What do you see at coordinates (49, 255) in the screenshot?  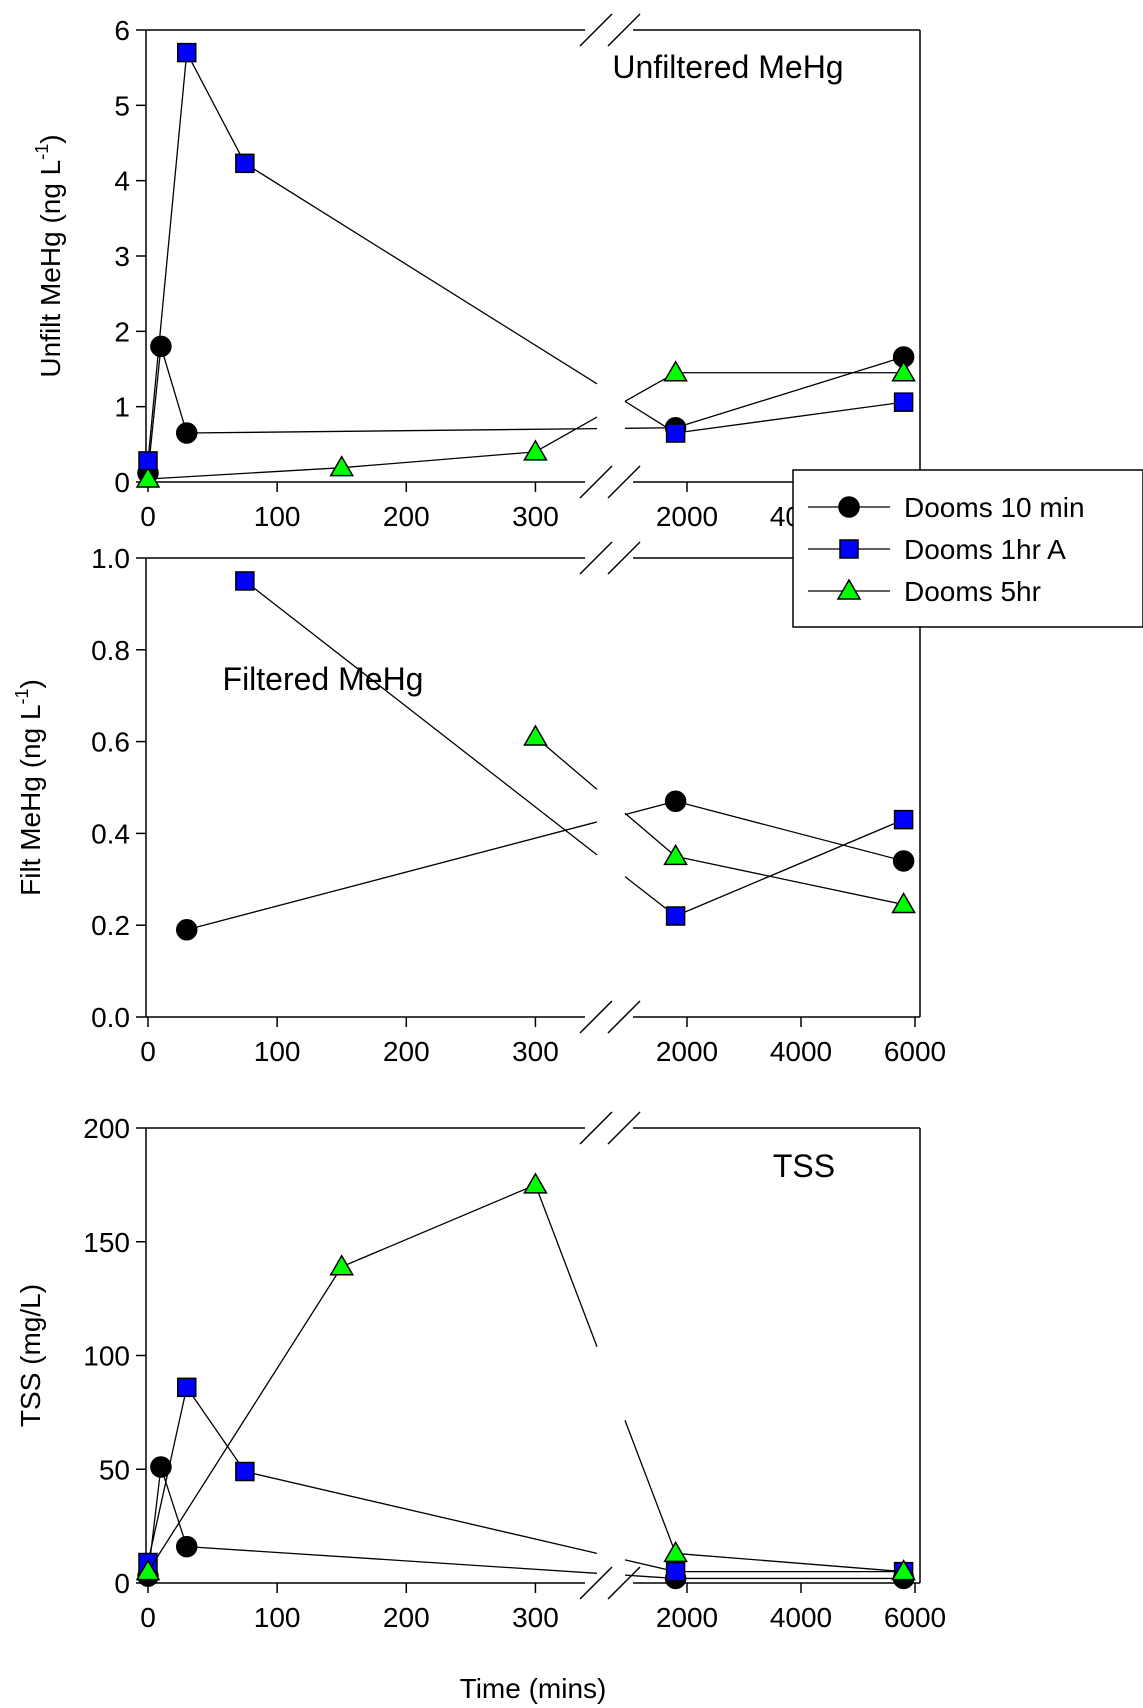 I see `y-axis-label: Unfilt MeHg (ng L-1)` at bounding box center [49, 255].